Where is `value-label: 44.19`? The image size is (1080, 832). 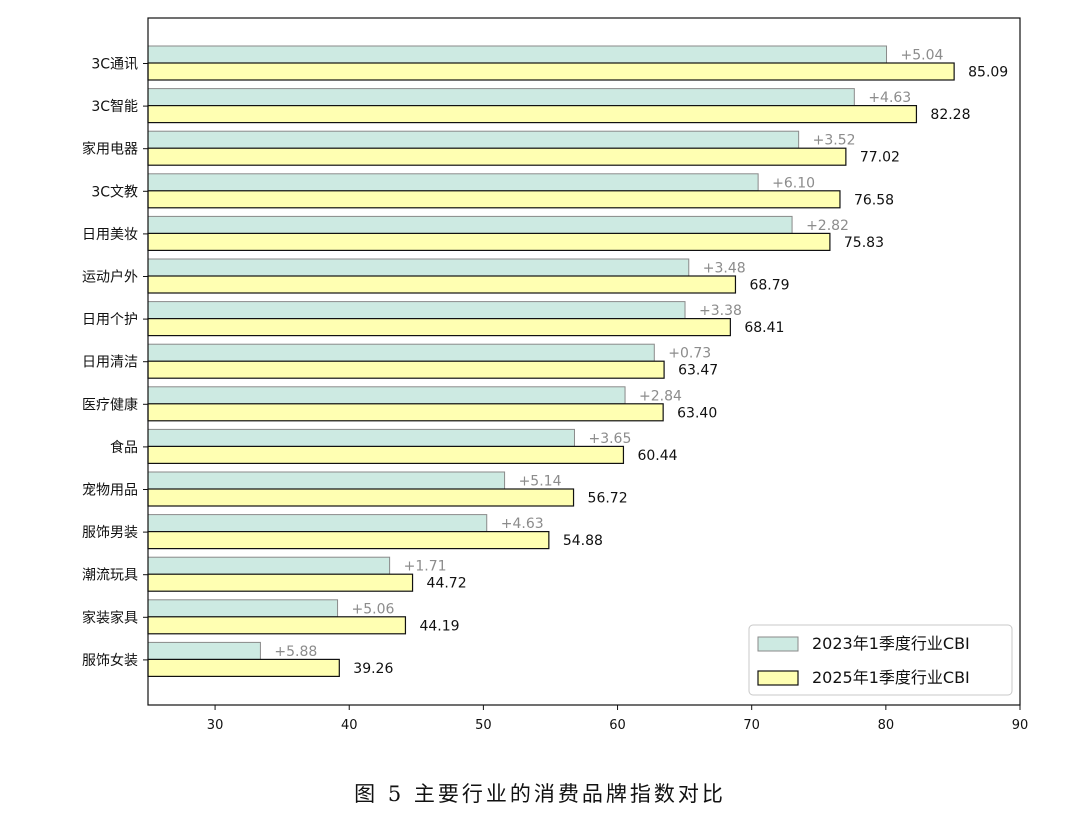
value-label: 44.19 is located at coordinates (439, 626).